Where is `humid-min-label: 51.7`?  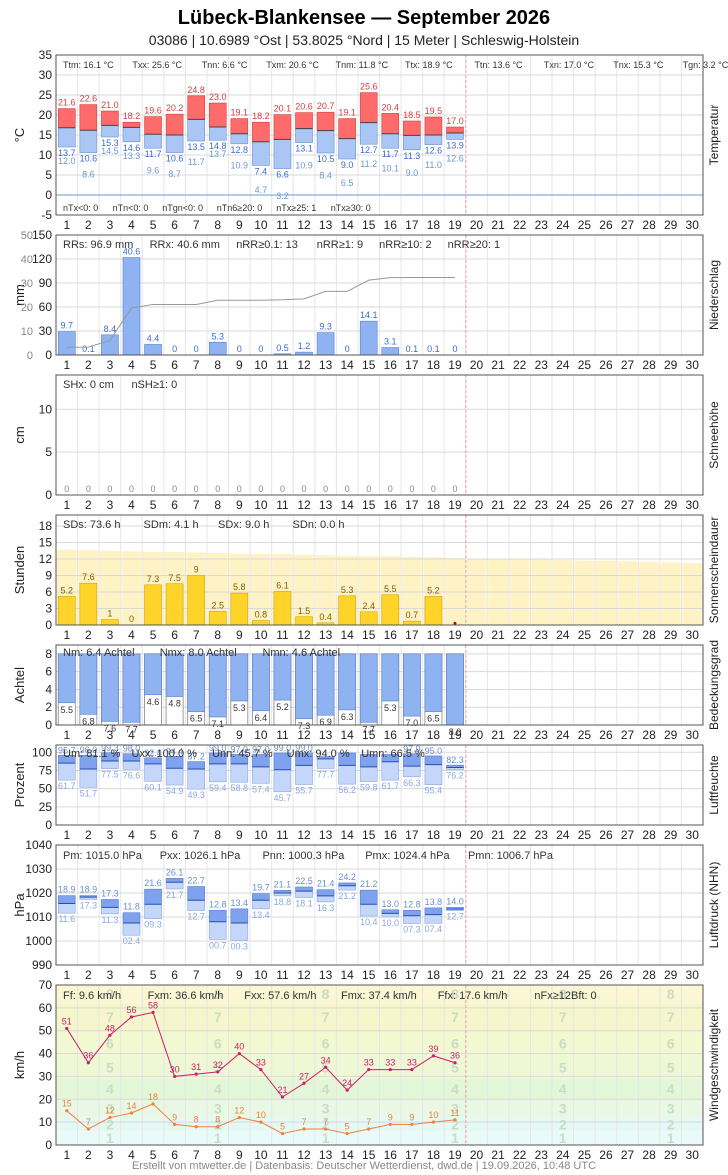 humid-min-label: 51.7 is located at coordinates (89, 793).